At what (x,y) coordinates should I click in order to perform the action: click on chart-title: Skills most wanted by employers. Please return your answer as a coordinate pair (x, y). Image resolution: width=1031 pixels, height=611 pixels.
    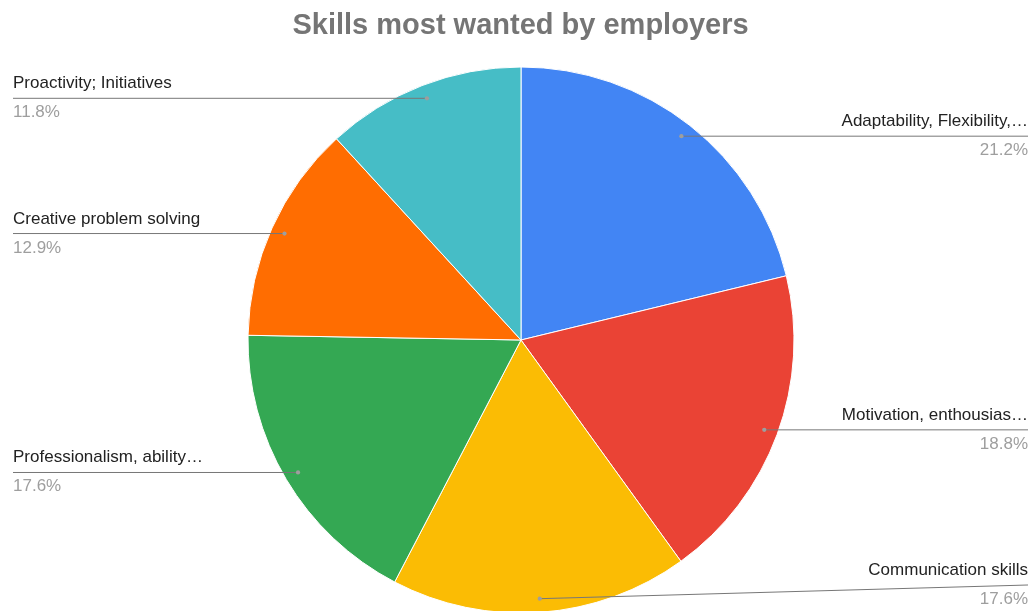
    Looking at the image, I should click on (520, 24).